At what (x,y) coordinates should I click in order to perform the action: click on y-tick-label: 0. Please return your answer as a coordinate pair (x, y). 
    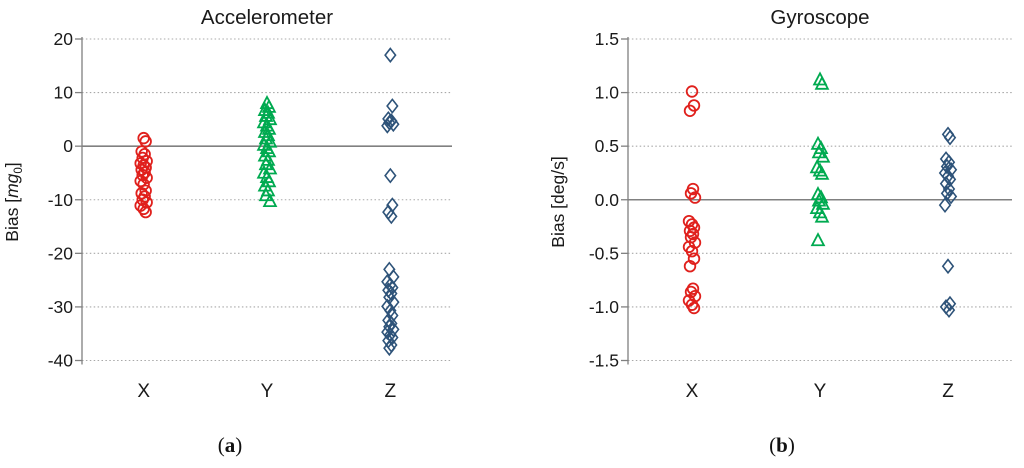
    Looking at the image, I should click on (68, 146).